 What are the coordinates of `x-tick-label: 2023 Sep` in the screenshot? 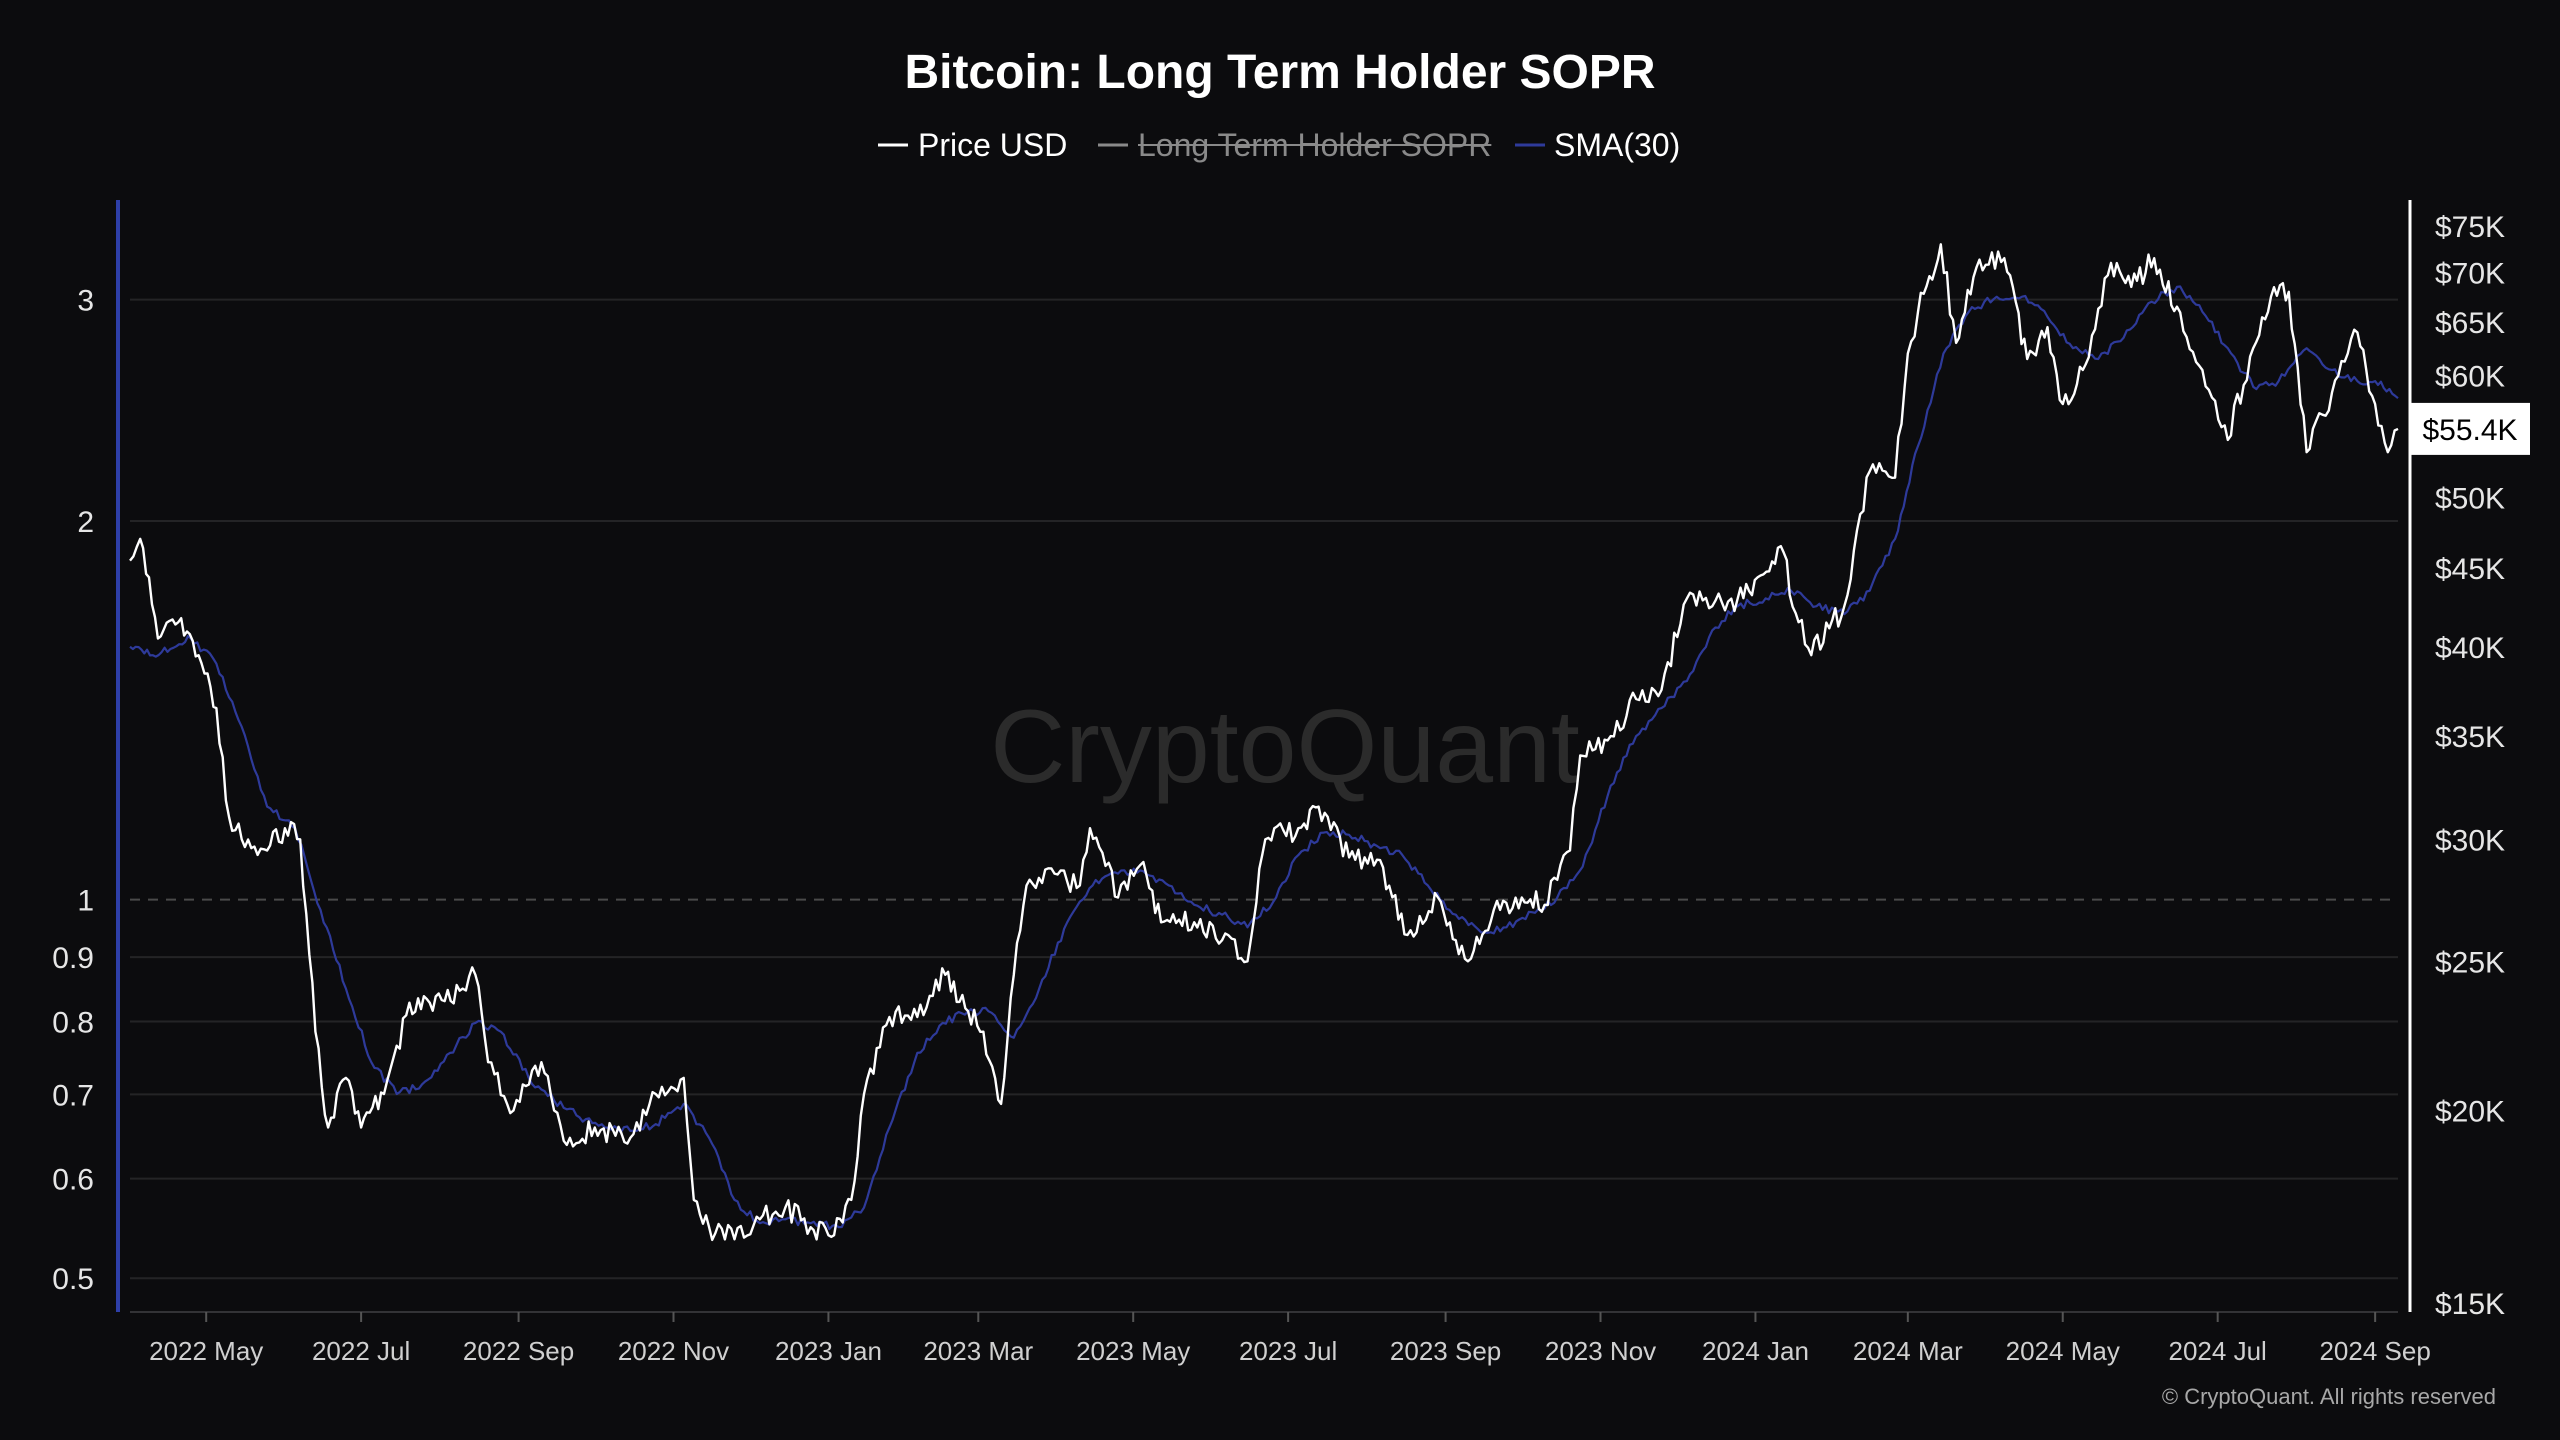 It's located at (1445, 1351).